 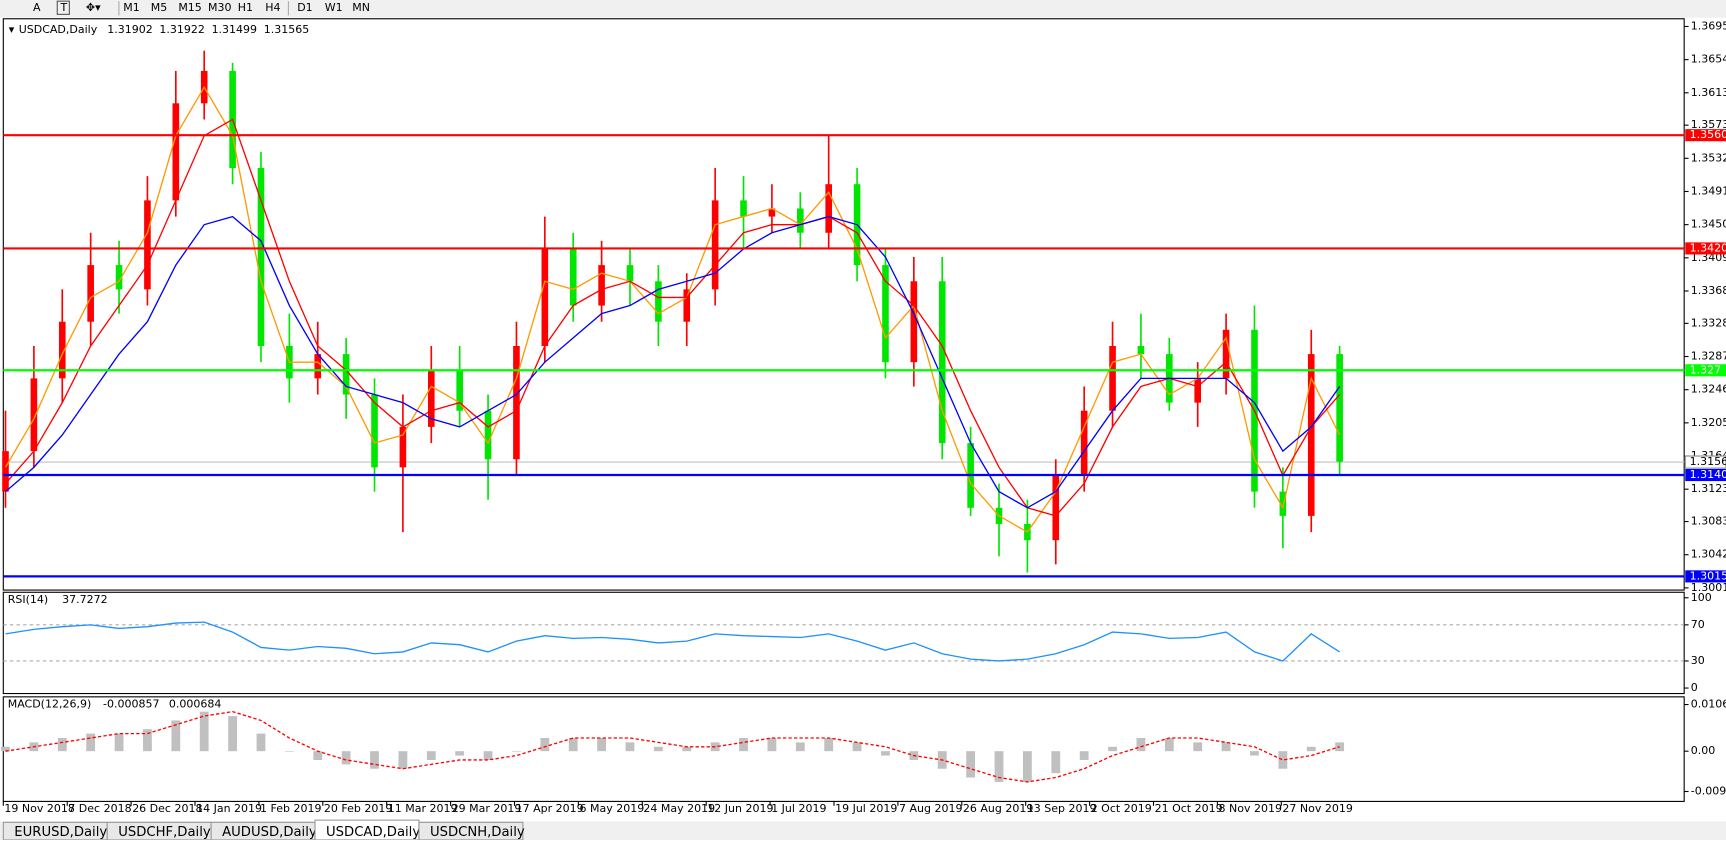 I want to click on tab-label: AUDUSD,Daily, so click(x=269, y=832).